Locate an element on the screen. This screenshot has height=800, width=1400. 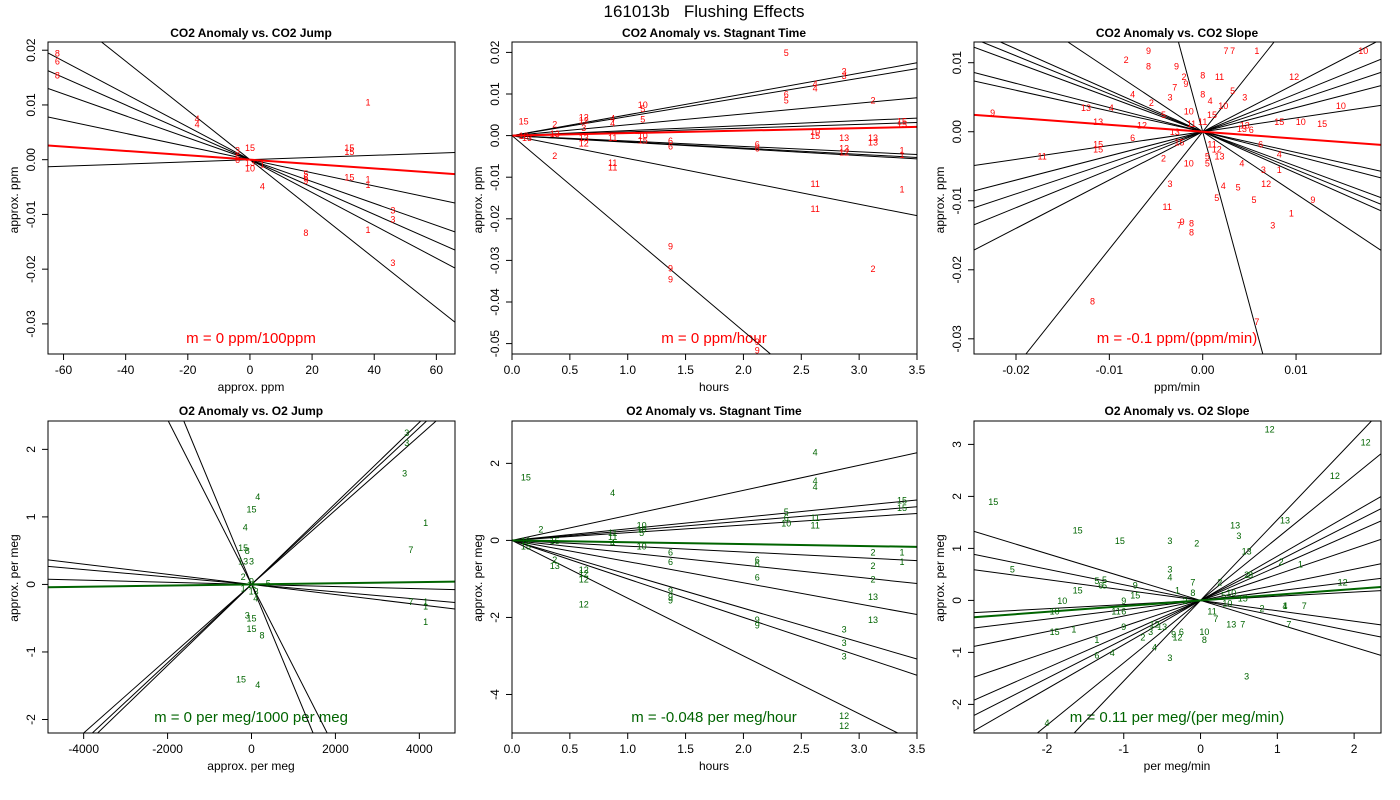
y-tick-label: -1 is located at coordinates (957, 652).